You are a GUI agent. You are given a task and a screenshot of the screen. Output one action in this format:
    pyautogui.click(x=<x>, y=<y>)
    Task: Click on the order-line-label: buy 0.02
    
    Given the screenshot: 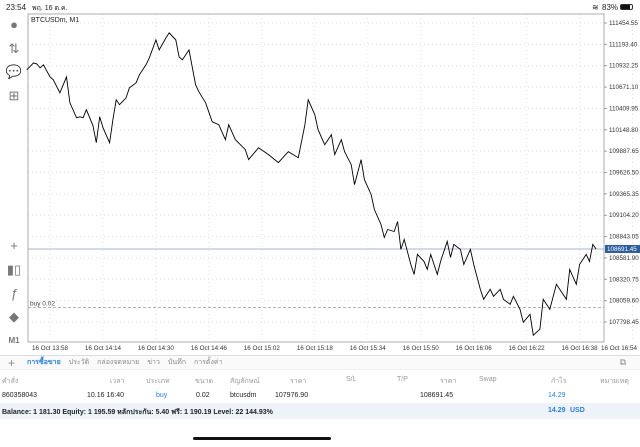 What is the action you would take?
    pyautogui.click(x=42, y=303)
    